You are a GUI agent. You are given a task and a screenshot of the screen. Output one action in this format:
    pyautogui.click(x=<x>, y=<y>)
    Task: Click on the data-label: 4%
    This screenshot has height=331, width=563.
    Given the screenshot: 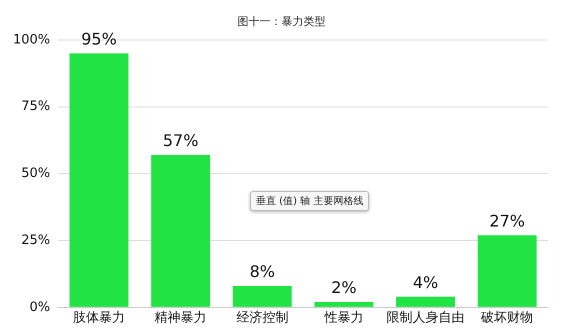 What is the action you would take?
    pyautogui.click(x=425, y=282)
    